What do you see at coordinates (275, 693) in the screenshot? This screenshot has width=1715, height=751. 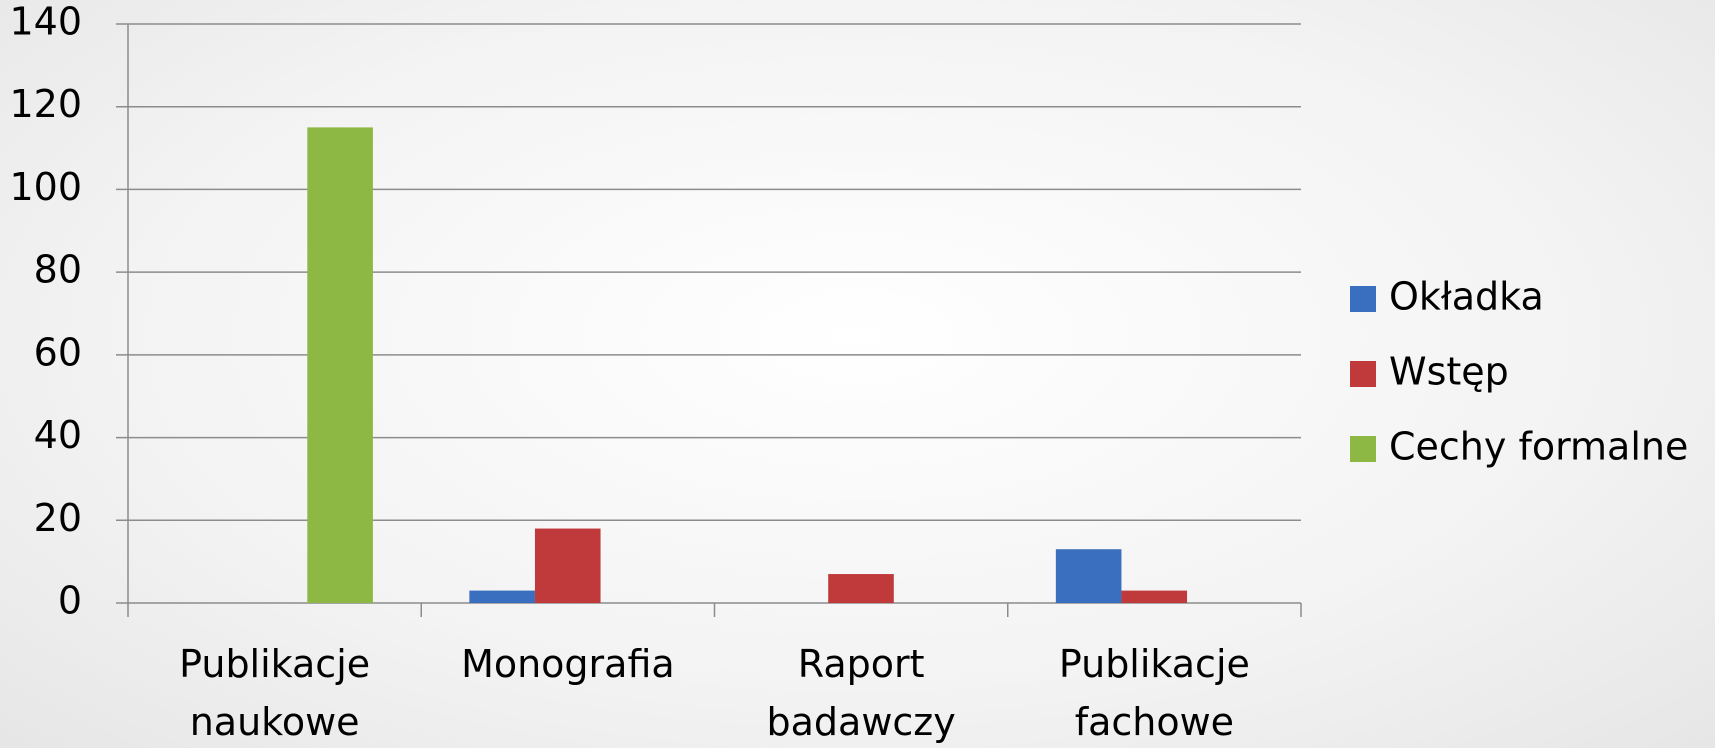 I see `x-tick-label: Publikacje naukowe` at bounding box center [275, 693].